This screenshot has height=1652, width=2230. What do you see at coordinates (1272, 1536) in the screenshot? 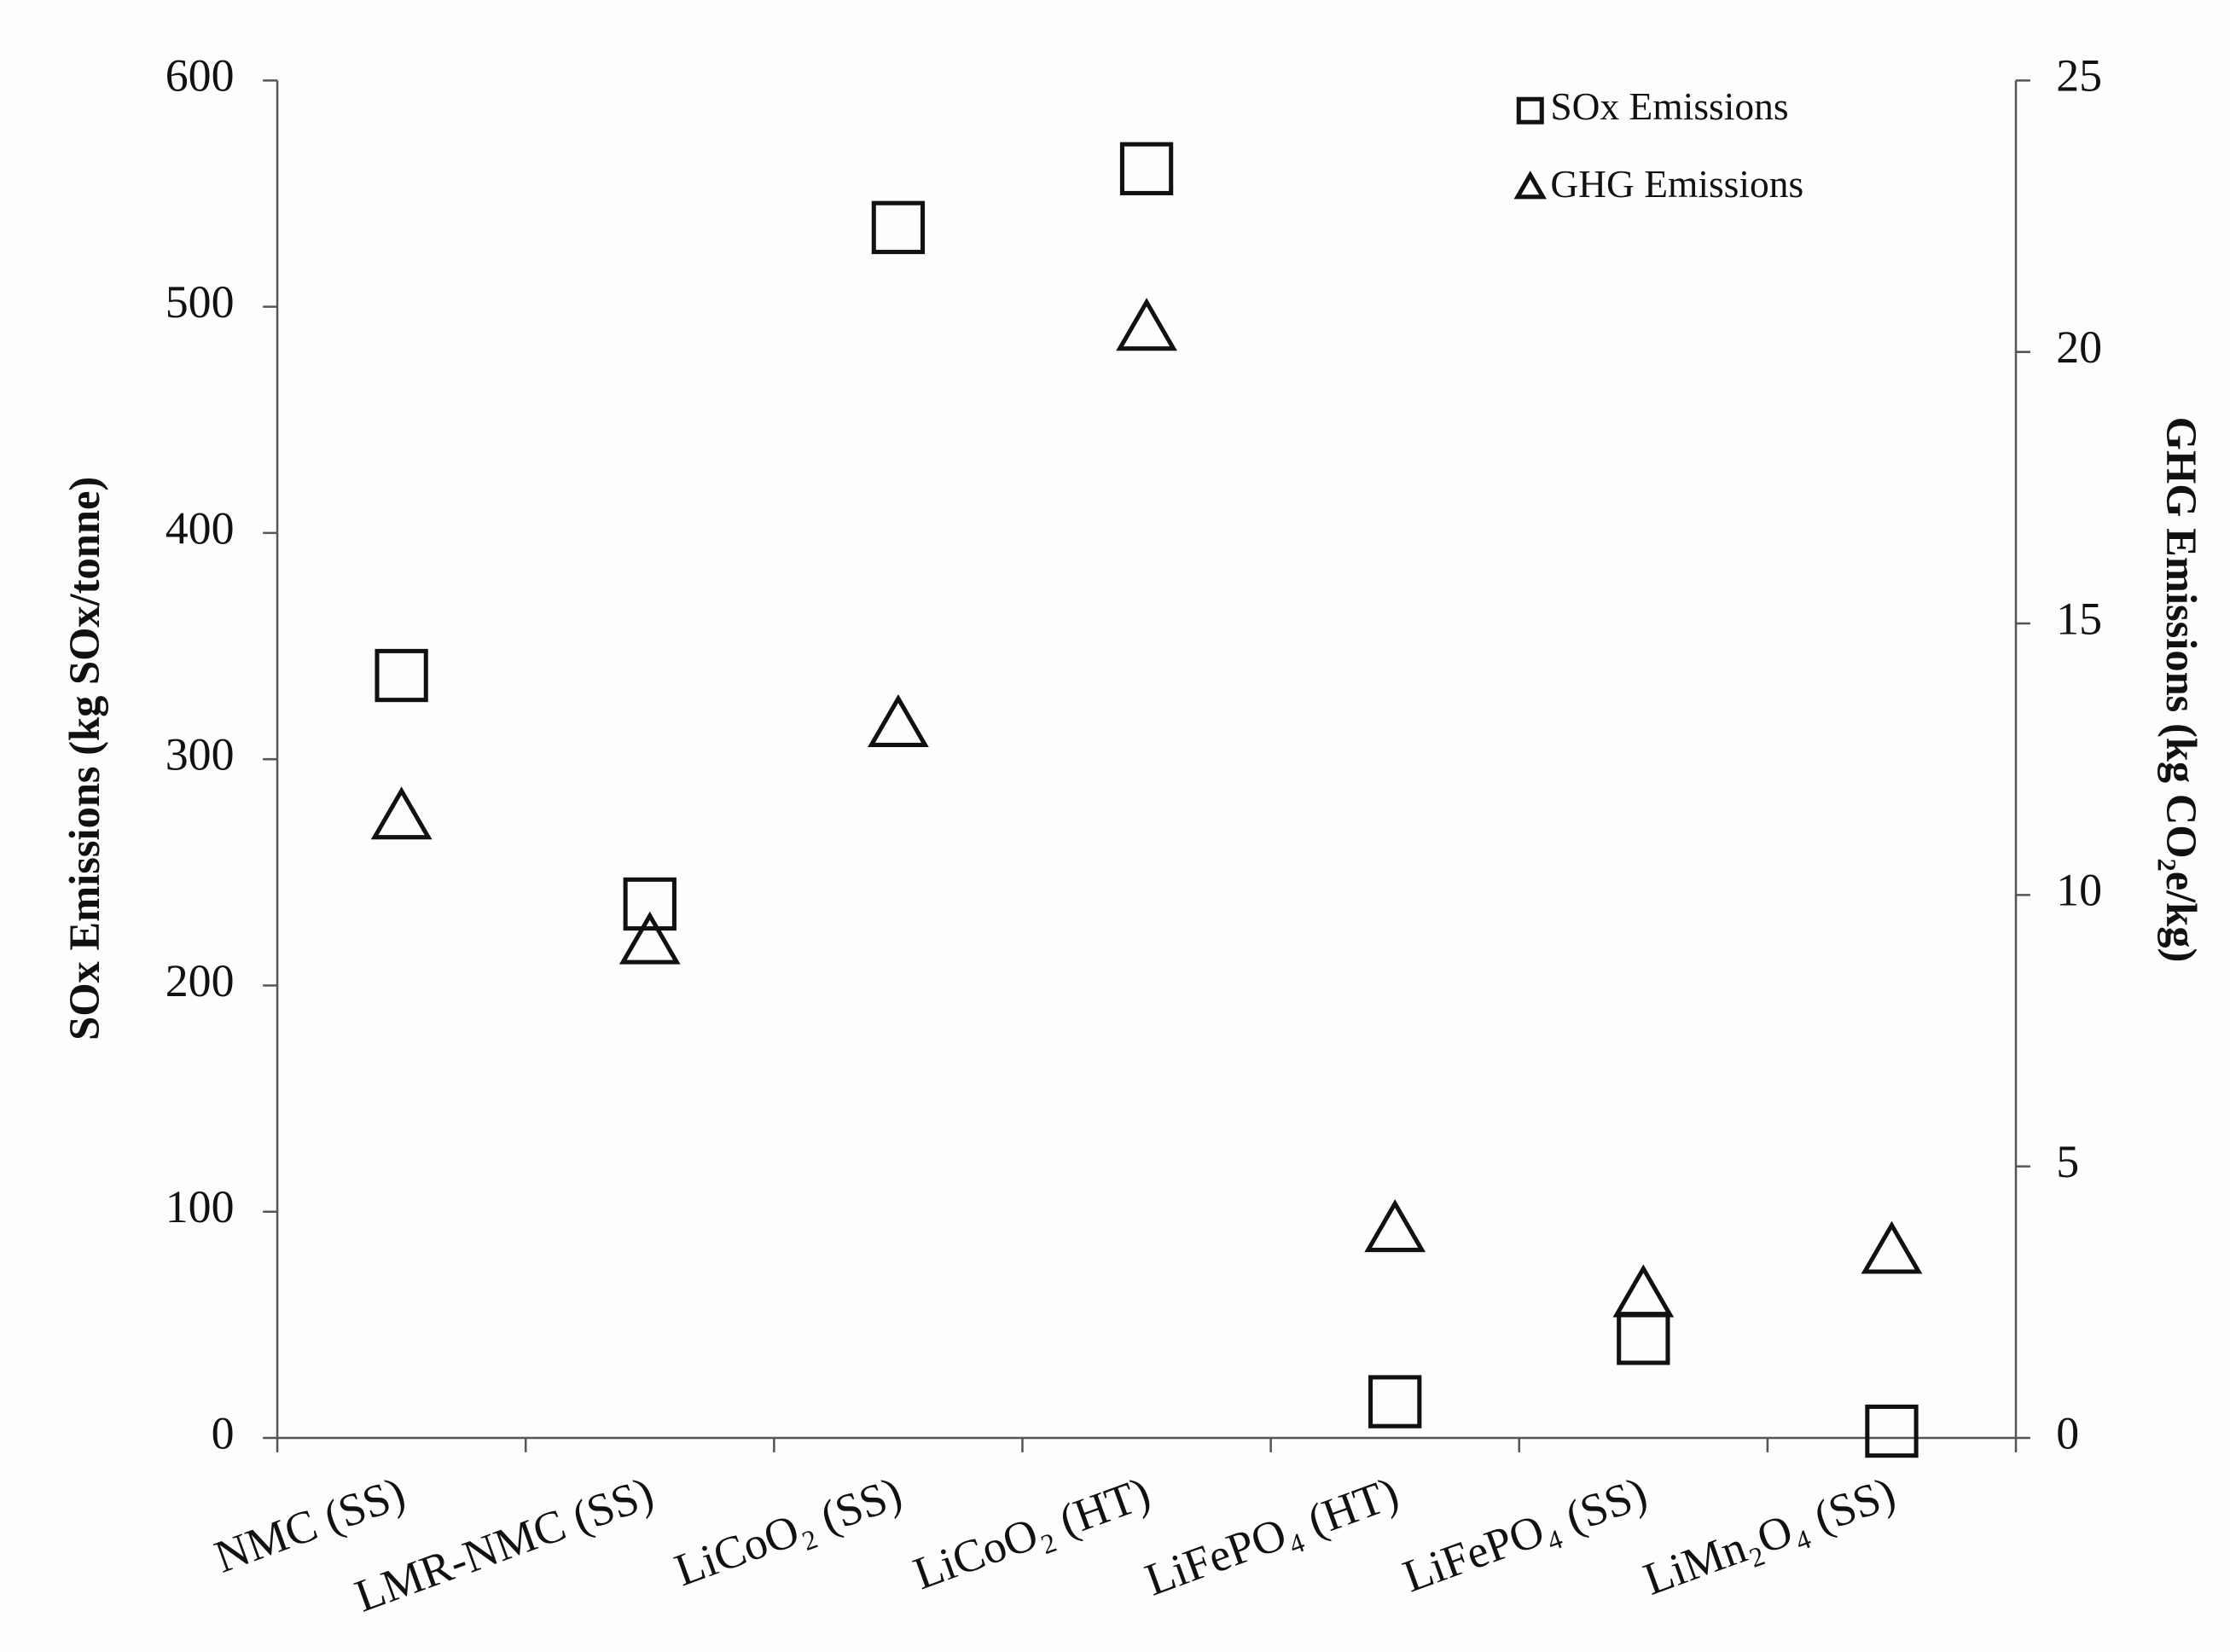
I see `x-tick-label: LiFePO₄ (HT)` at bounding box center [1272, 1536].